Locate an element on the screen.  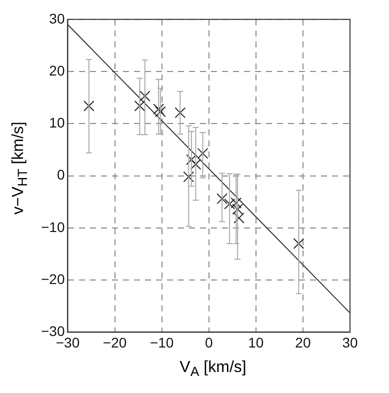
y-tick-label: 20 is located at coordinates (57, 70).